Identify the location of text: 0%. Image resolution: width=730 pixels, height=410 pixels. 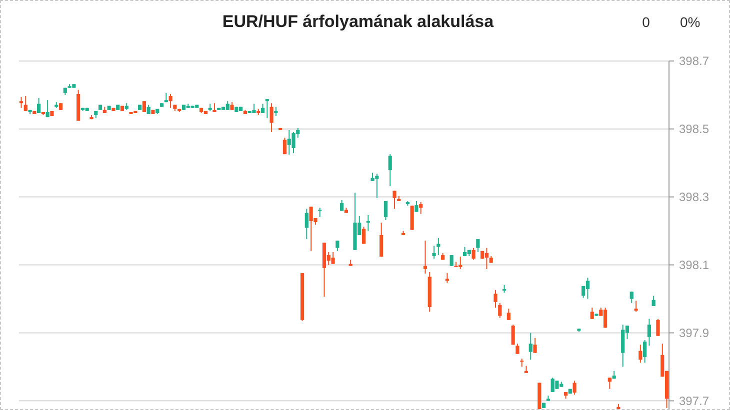
(690, 22).